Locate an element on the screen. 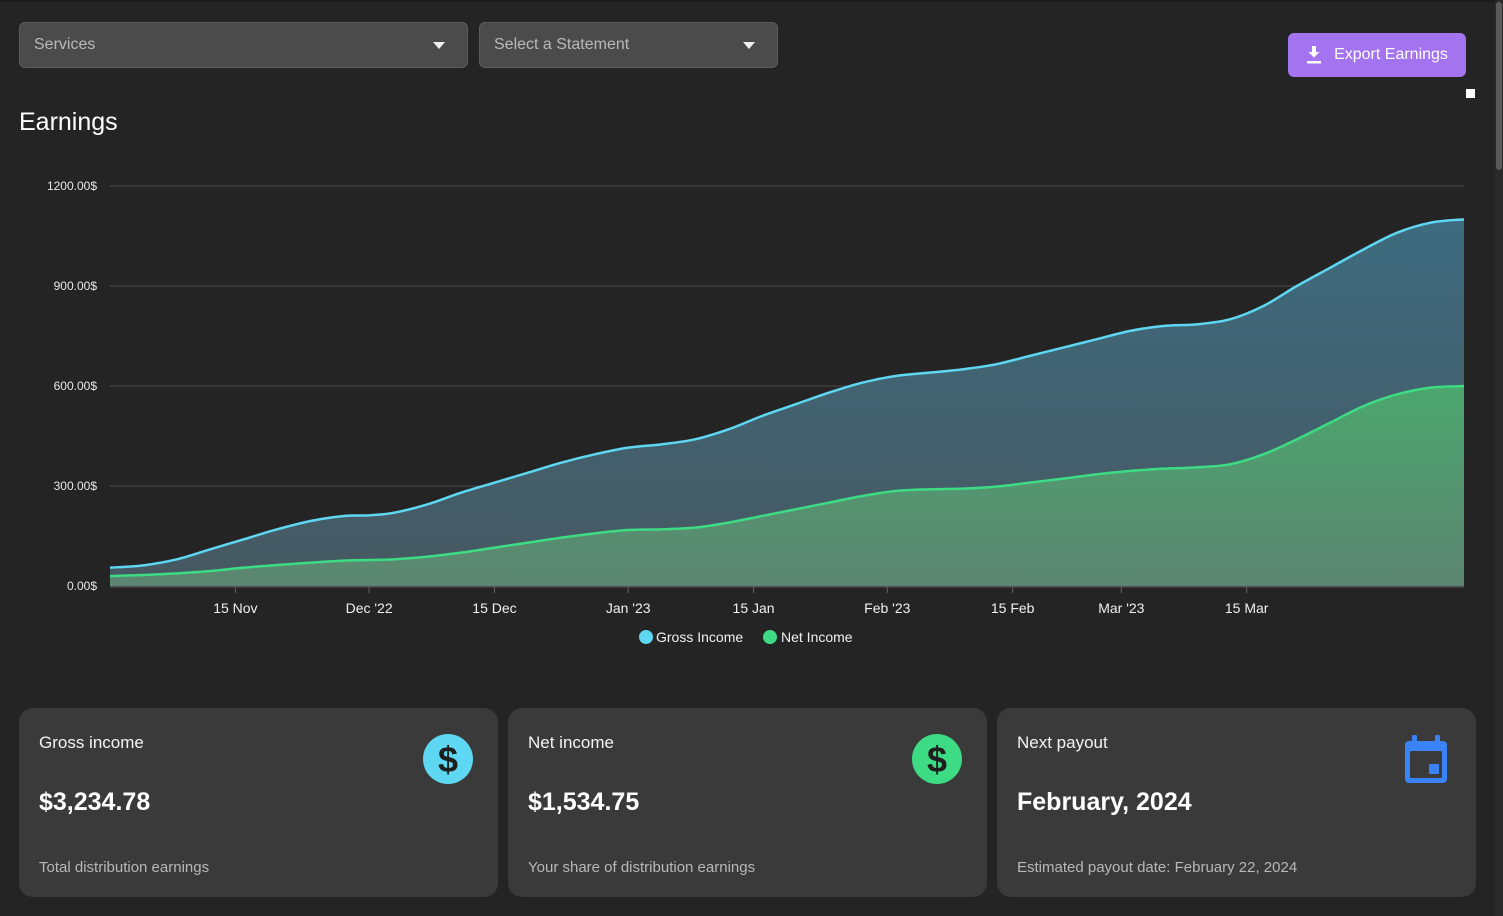 This screenshot has width=1503, height=916. chart-legend: Gross Income Net Income is located at coordinates (746, 637).